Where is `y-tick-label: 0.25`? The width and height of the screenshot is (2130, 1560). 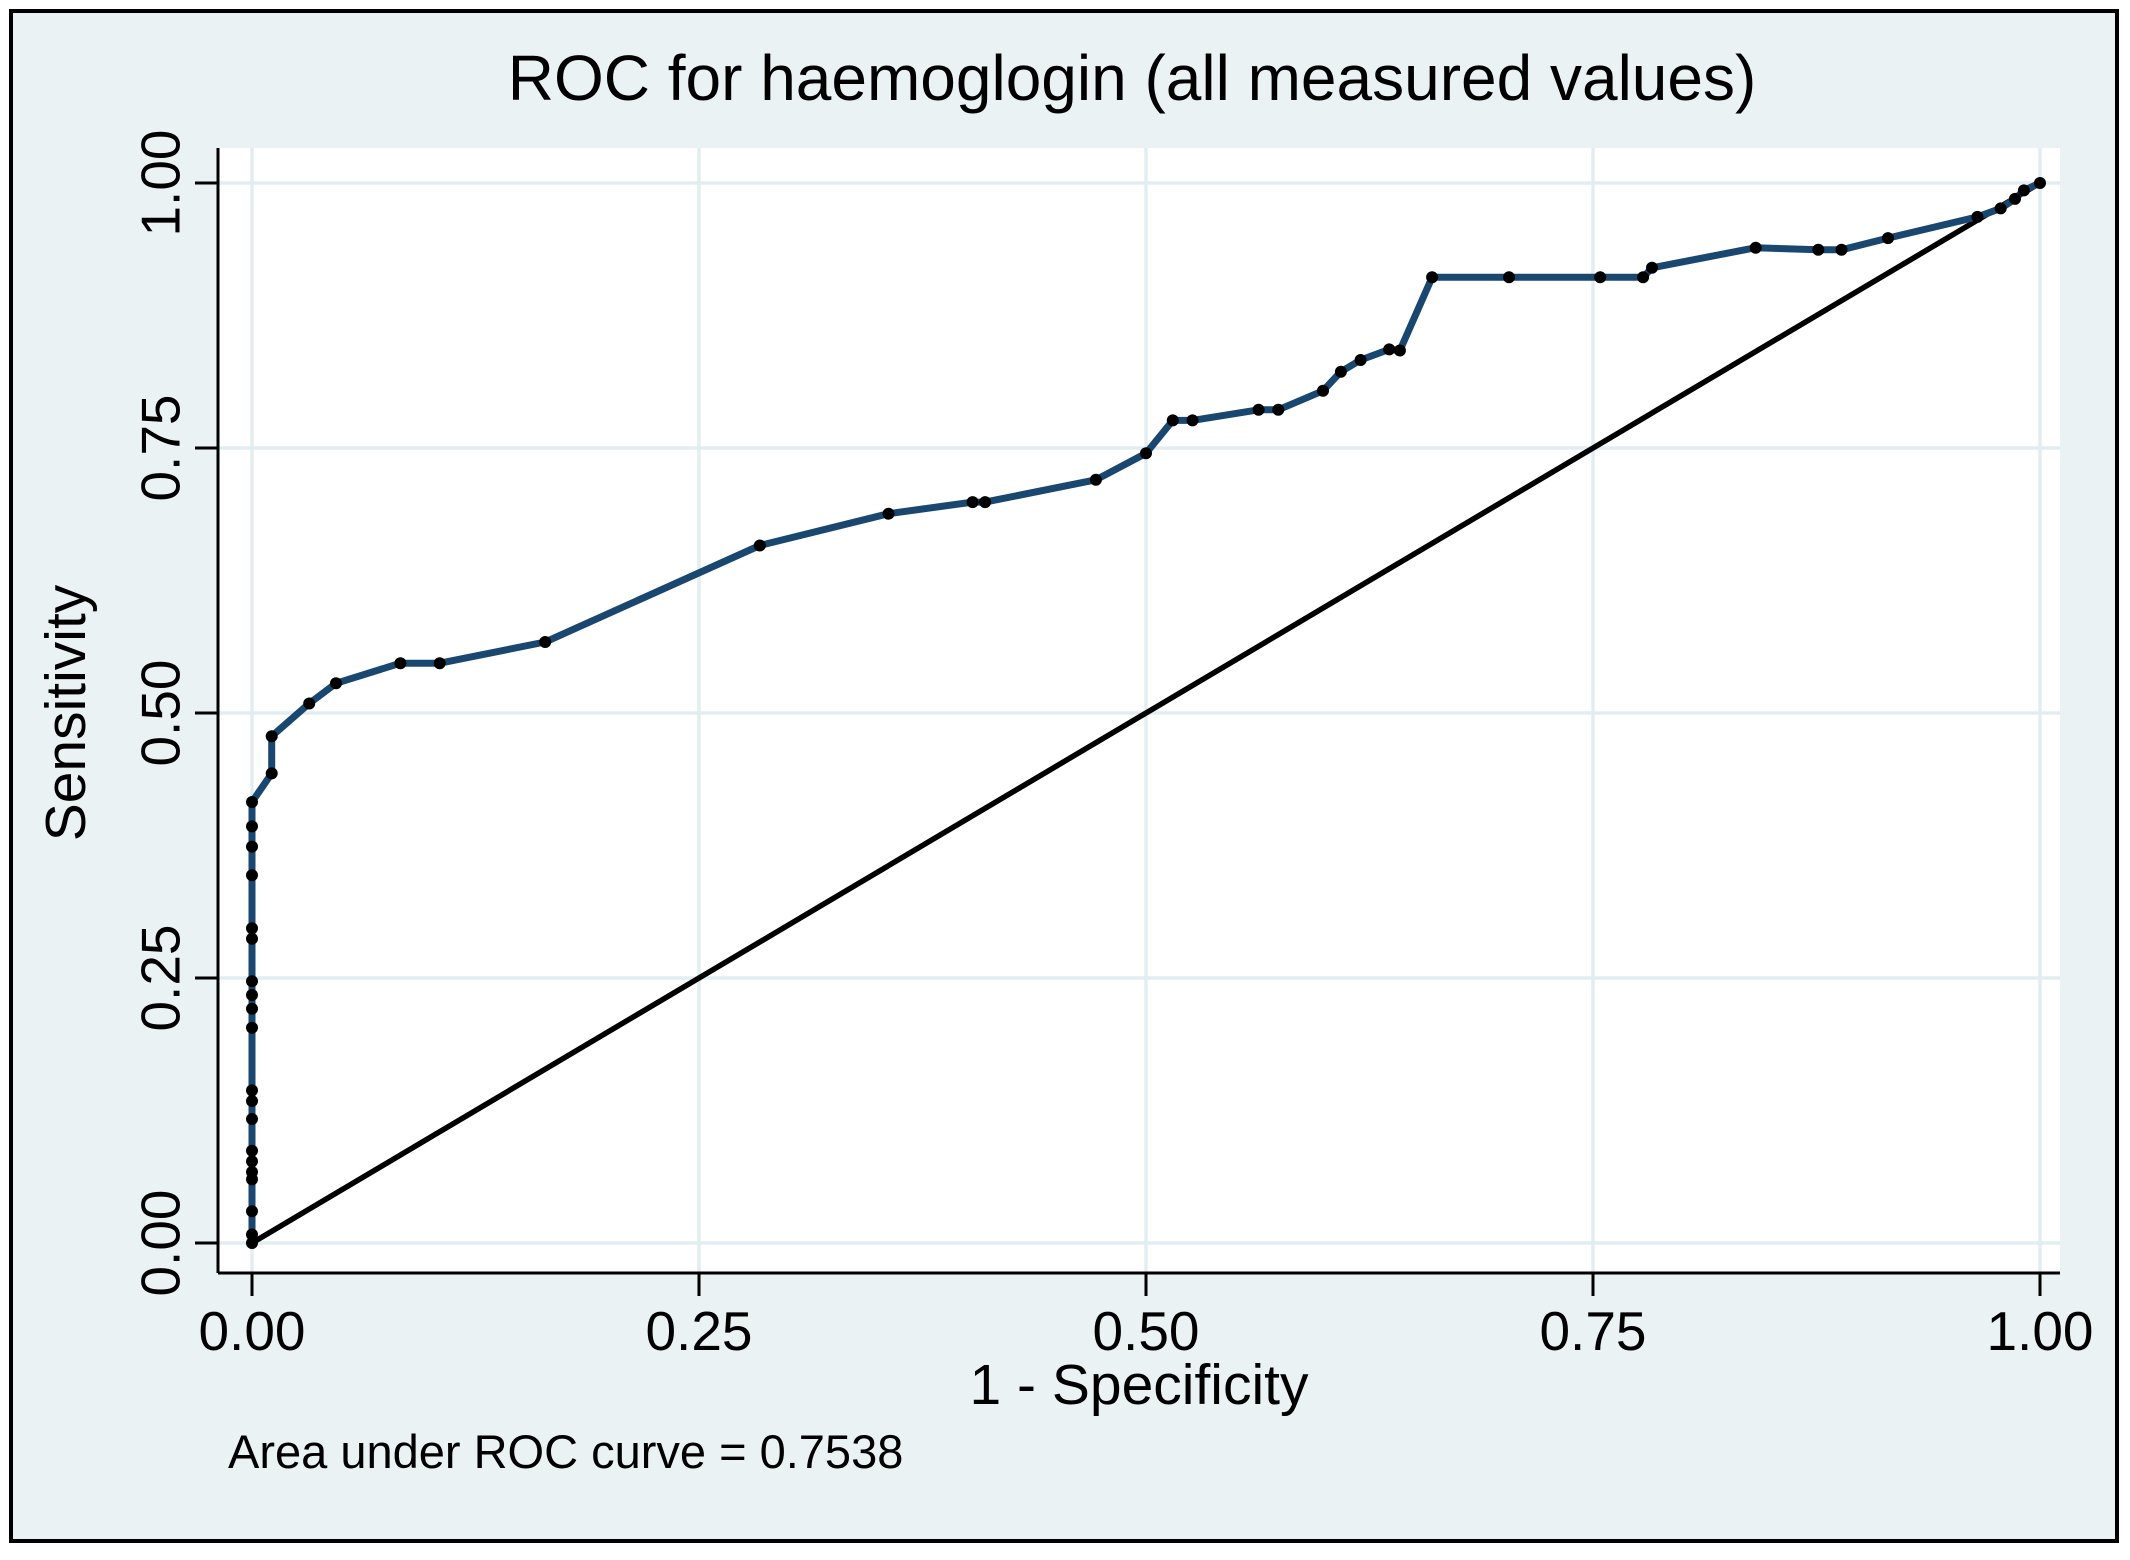 y-tick-label: 0.25 is located at coordinates (160, 977).